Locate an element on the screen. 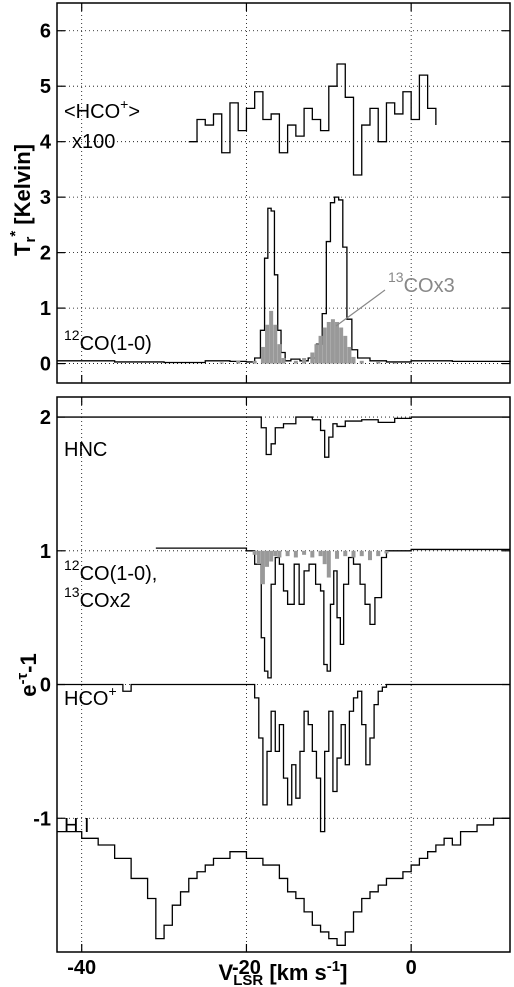 The width and height of the screenshot is (514, 987). co12-bottom-label: 12CO(1-0), is located at coordinates (110, 571).